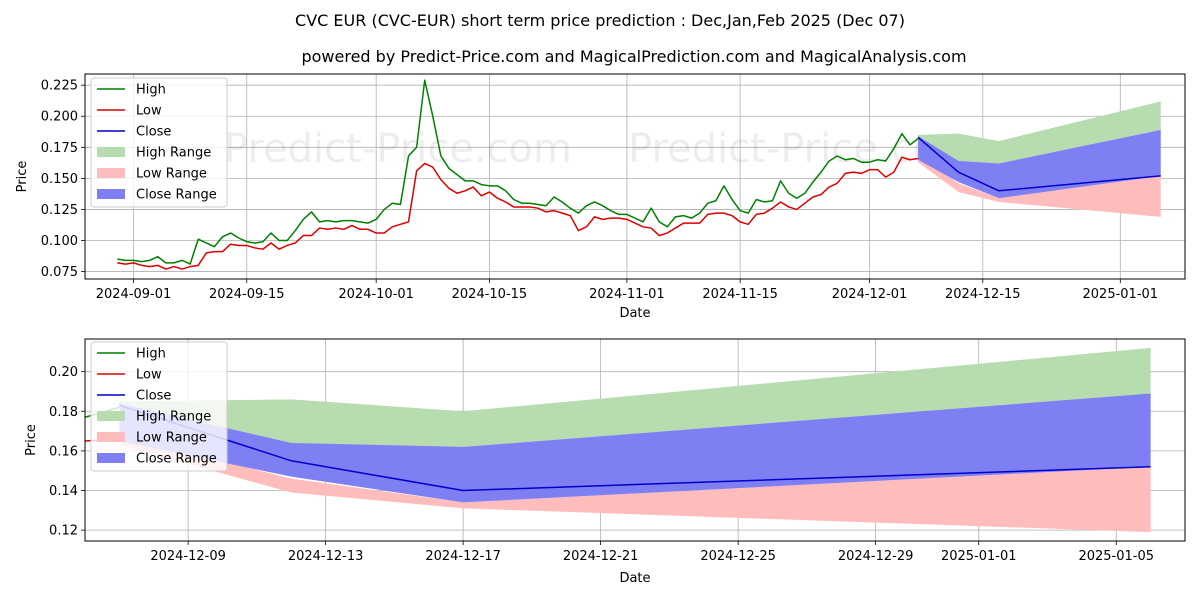  I want to click on close-forecast-line, so click(1039, 164).